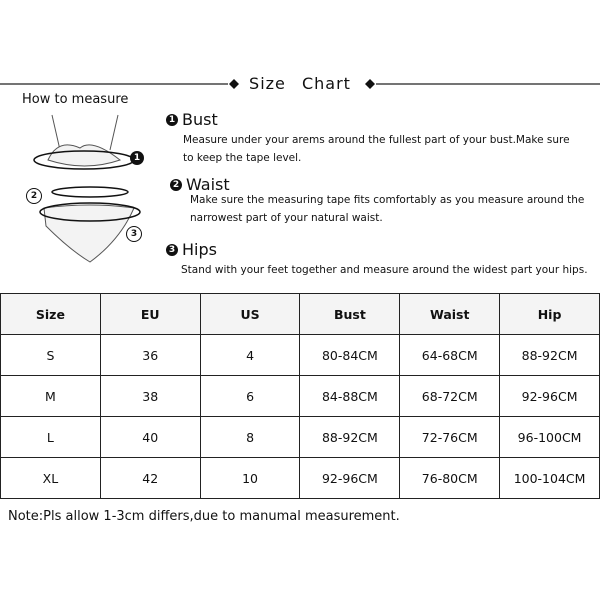 The height and width of the screenshot is (600, 600). I want to click on header-cell: Hip, so click(549, 314).